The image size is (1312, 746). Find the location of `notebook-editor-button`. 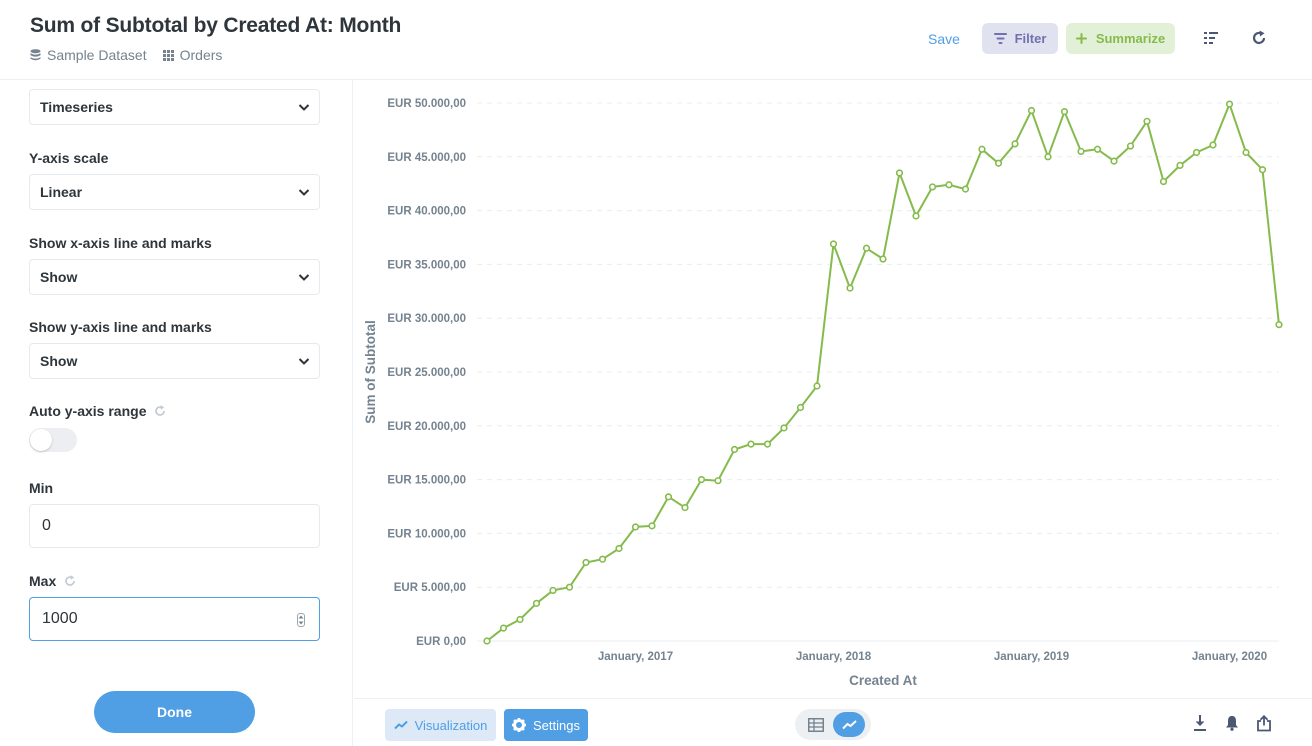

notebook-editor-button is located at coordinates (1211, 38).